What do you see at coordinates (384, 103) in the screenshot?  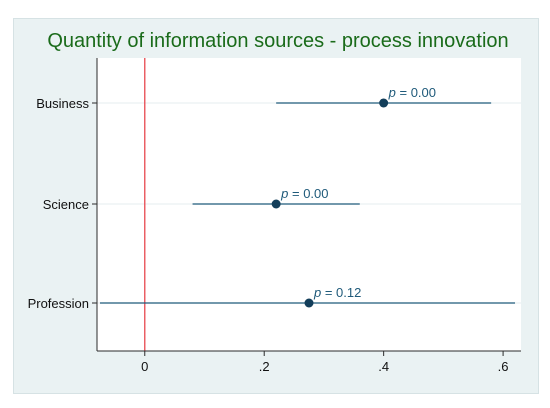 I see `point-business` at bounding box center [384, 103].